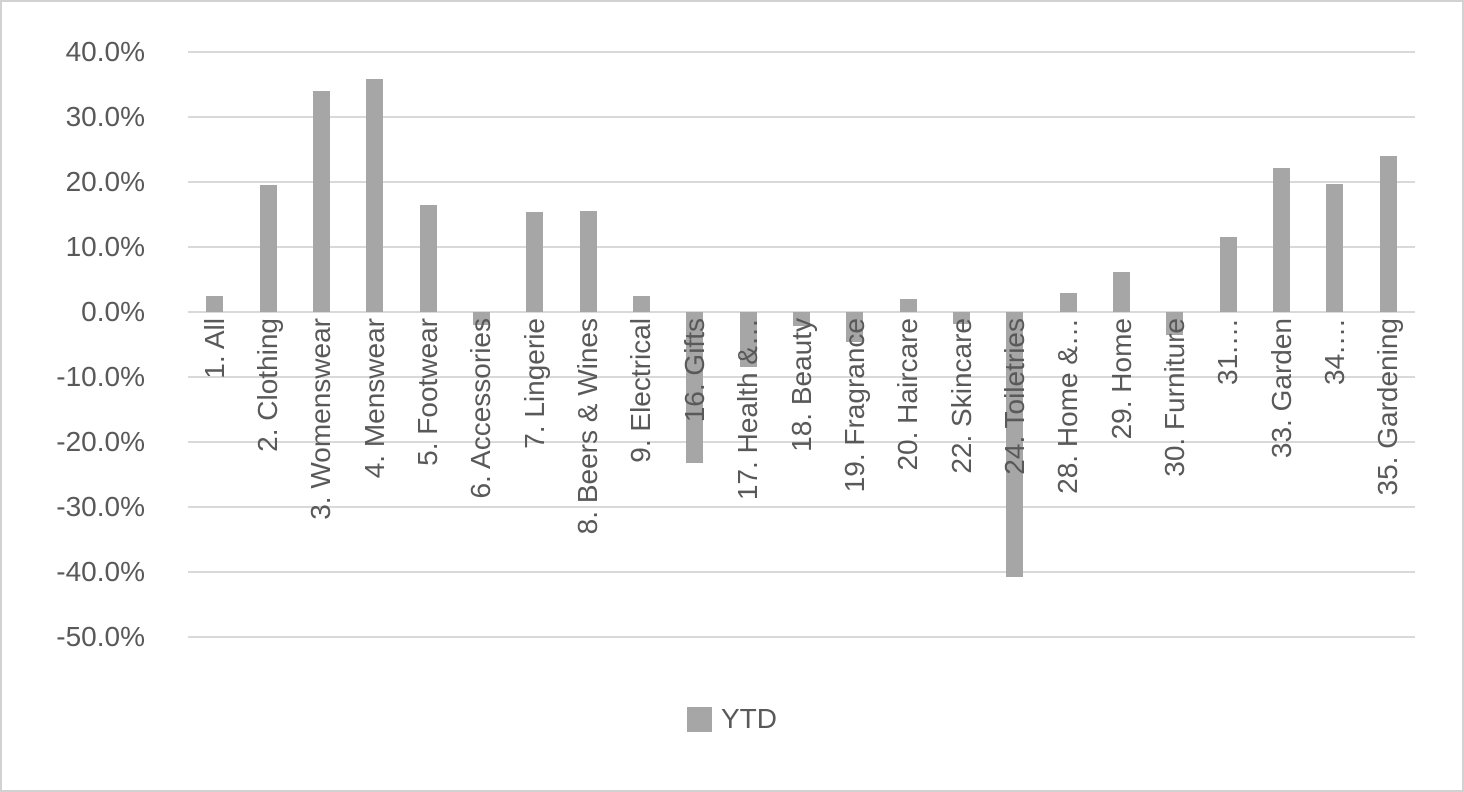 This screenshot has width=1464, height=792. Describe the element at coordinates (100, 636) in the screenshot. I see `y-axis-label: -50.0%` at that location.